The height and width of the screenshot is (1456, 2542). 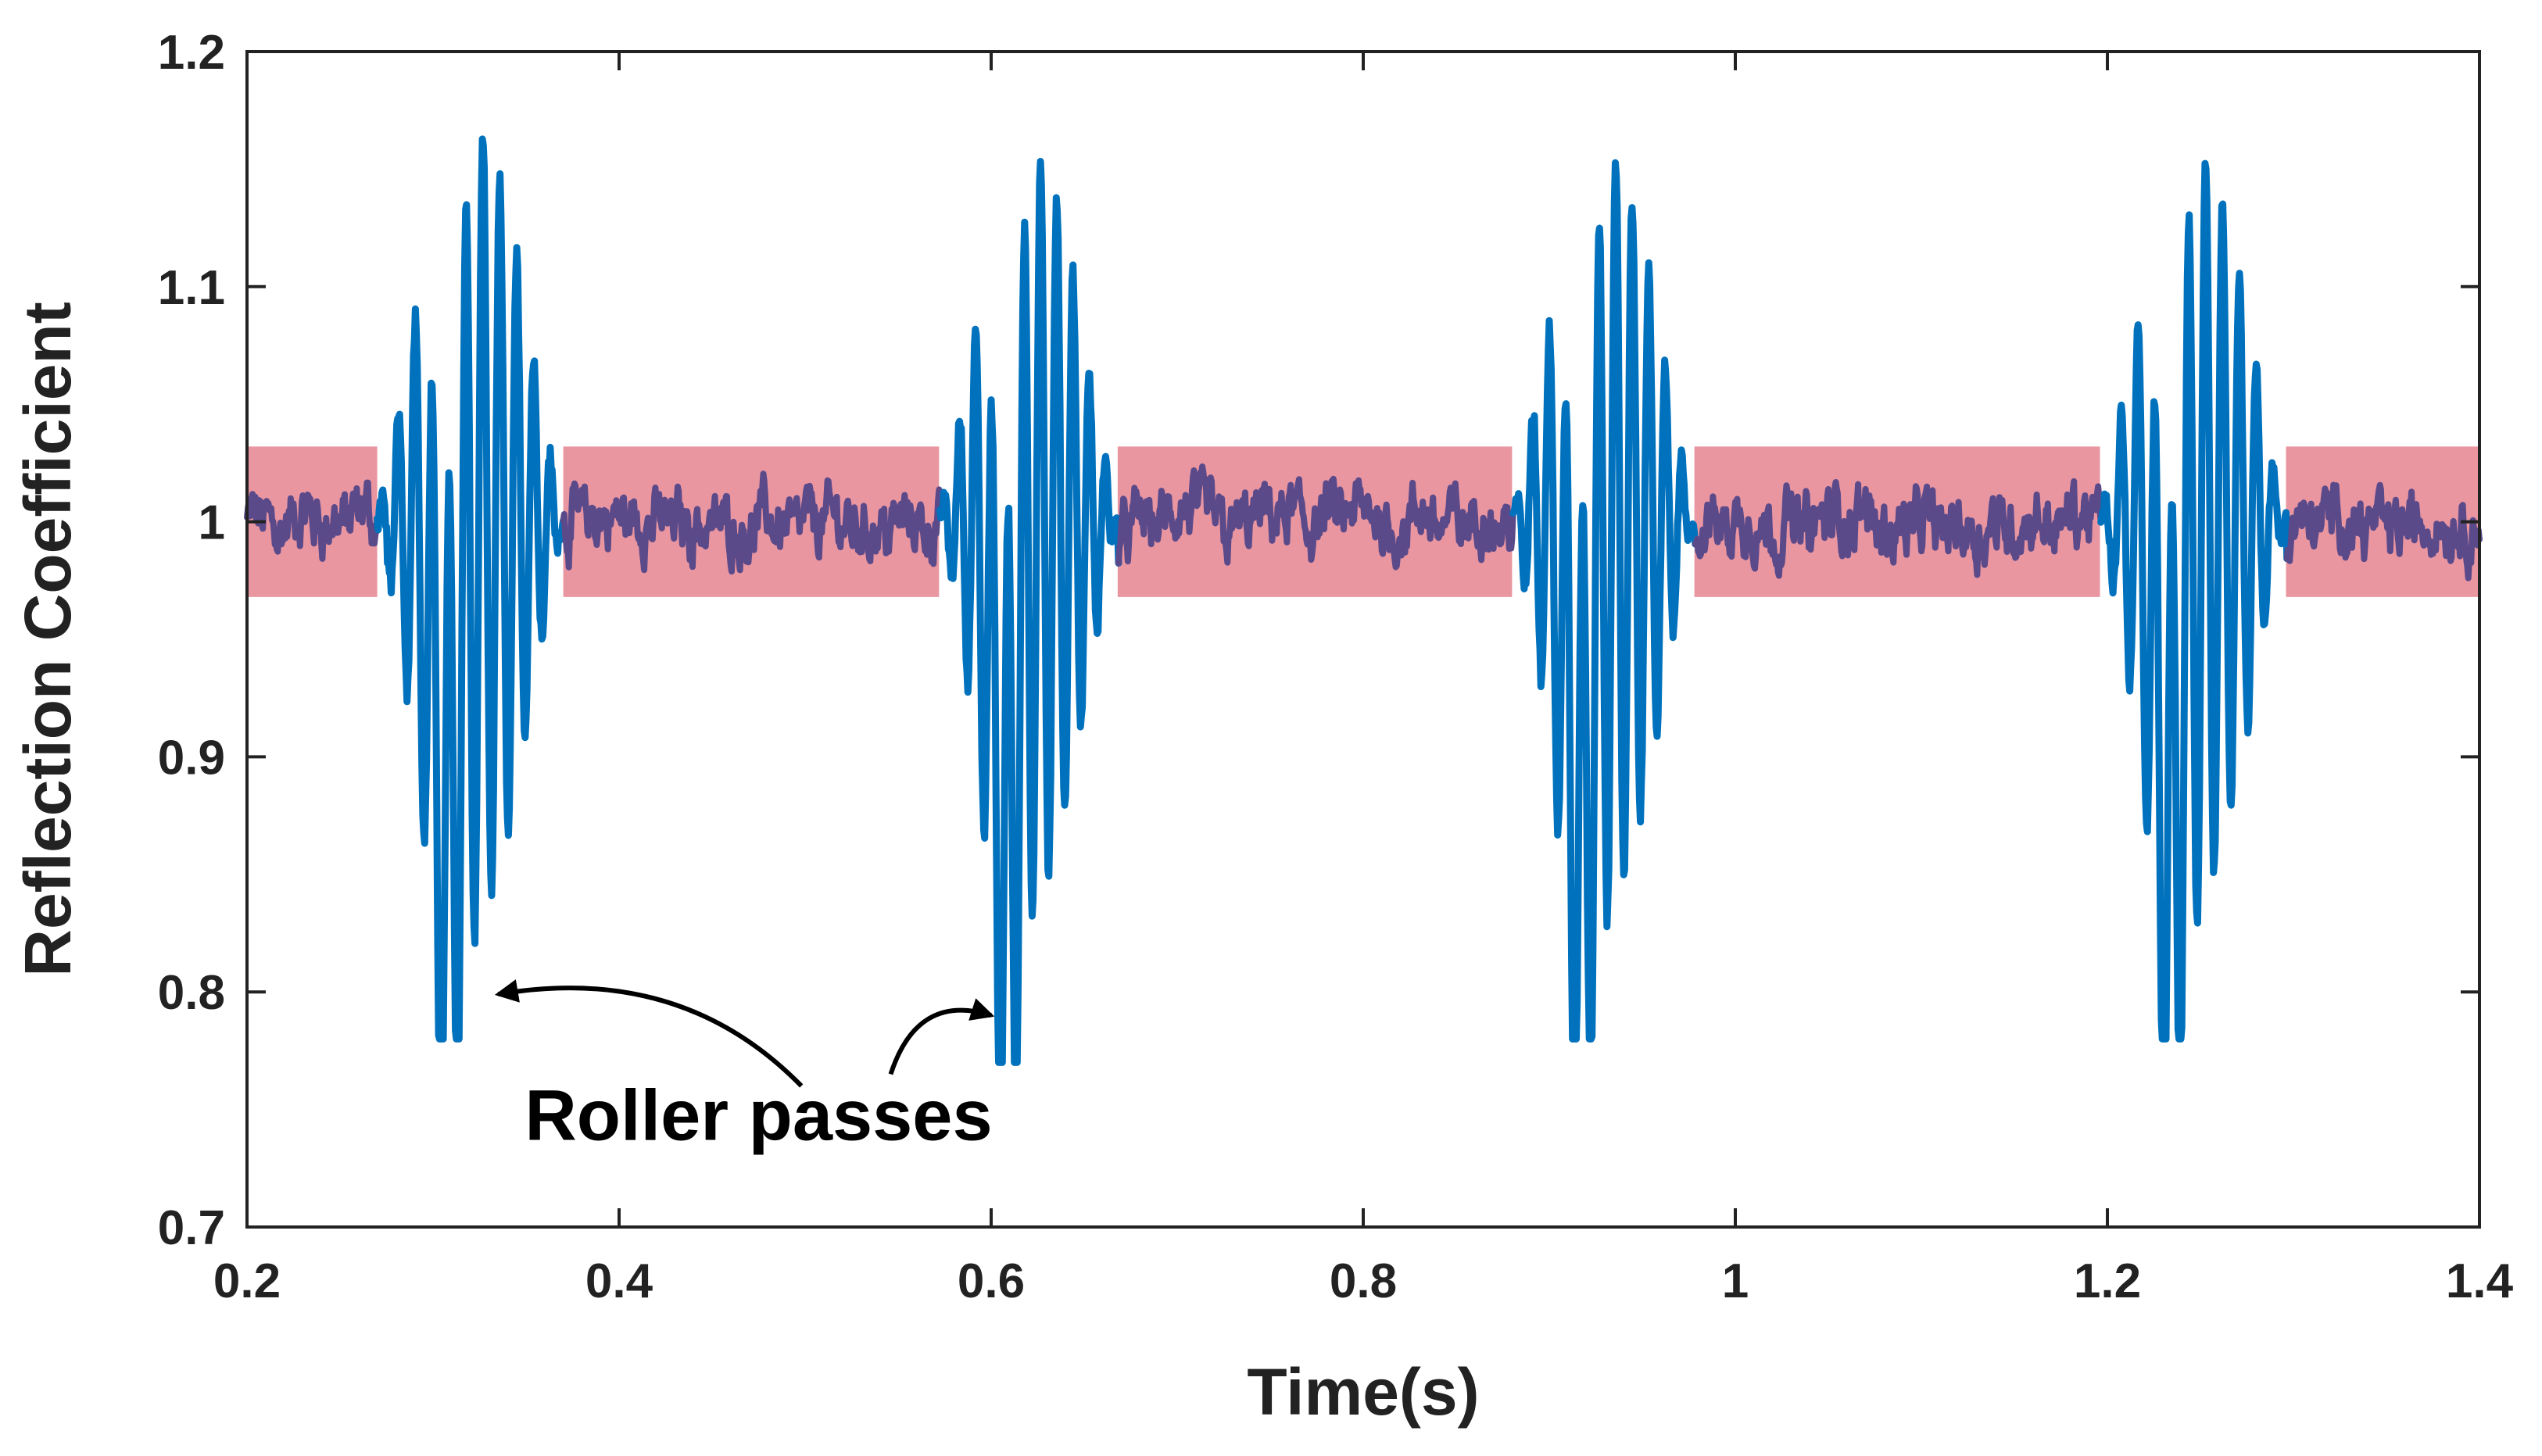 What do you see at coordinates (619, 1281) in the screenshot?
I see `x-tick-label: 0.4` at bounding box center [619, 1281].